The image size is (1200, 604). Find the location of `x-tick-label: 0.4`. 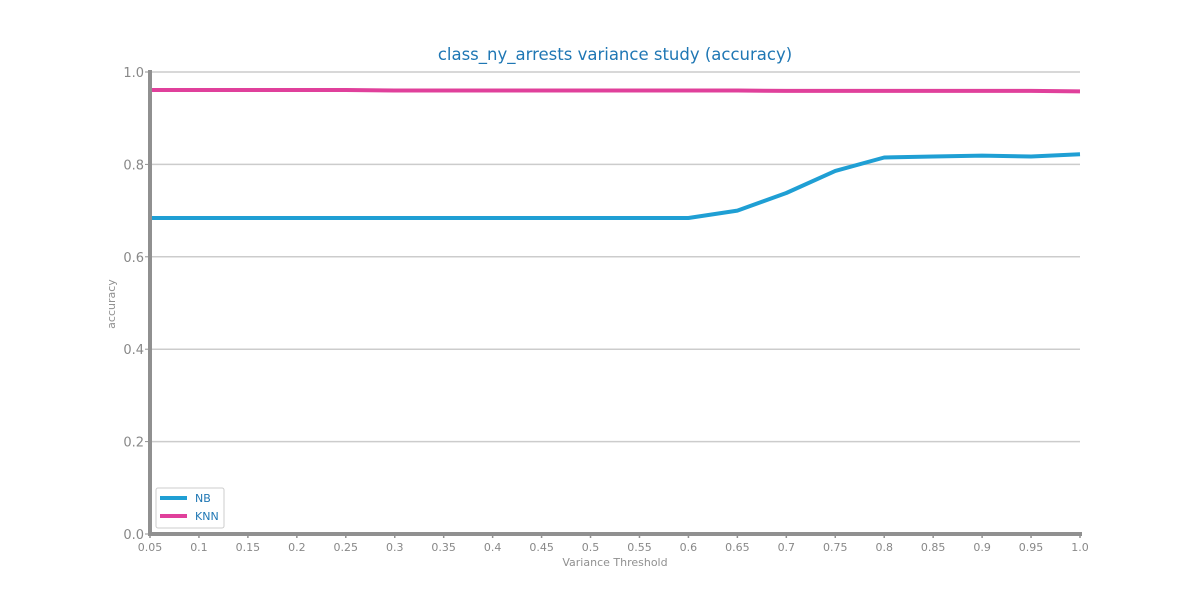

x-tick-label: 0.4 is located at coordinates (493, 547).